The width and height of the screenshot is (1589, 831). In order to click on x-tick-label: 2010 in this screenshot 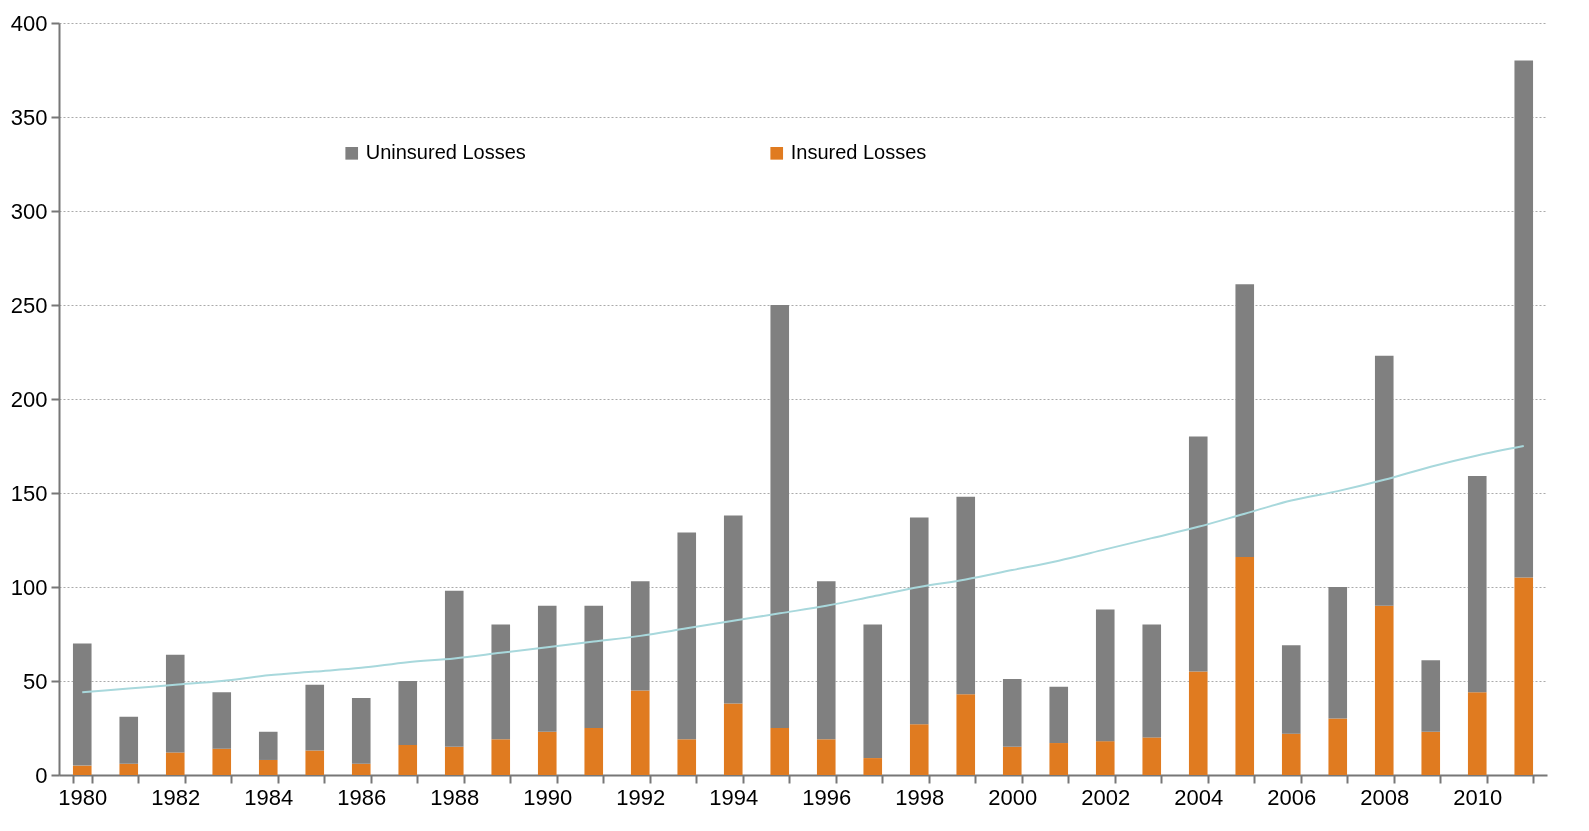, I will do `click(1478, 797)`.